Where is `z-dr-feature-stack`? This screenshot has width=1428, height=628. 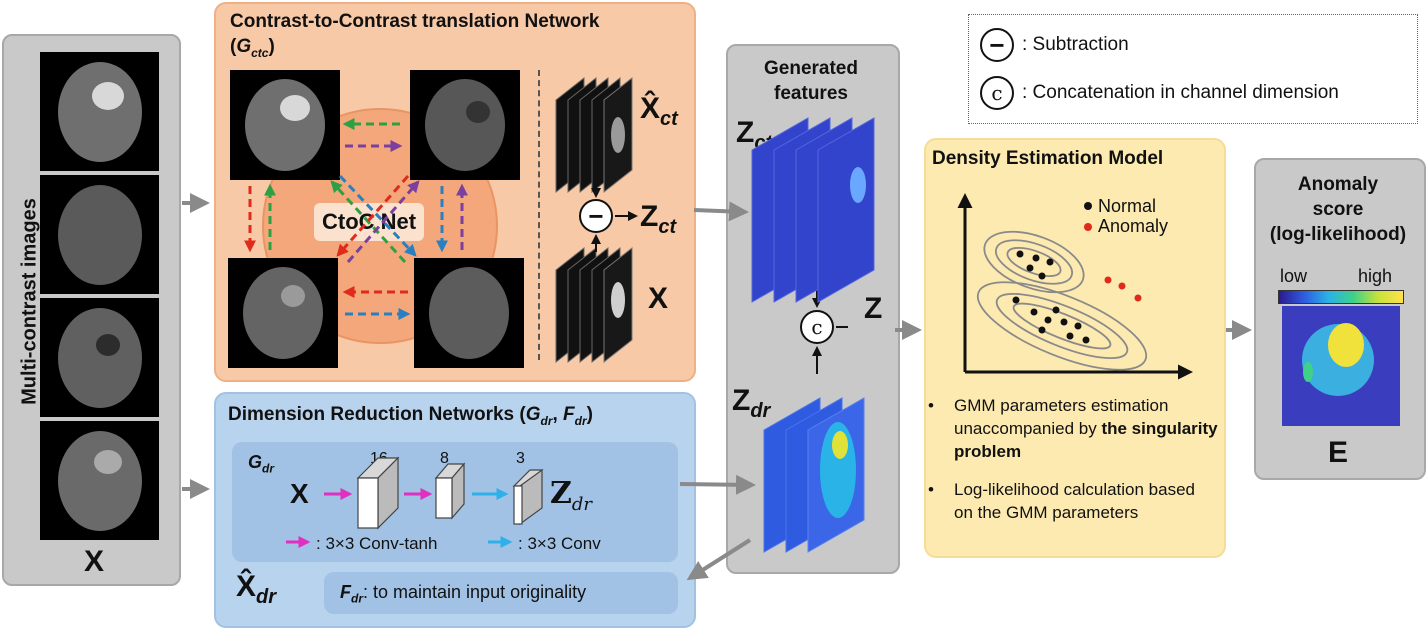 z-dr-feature-stack is located at coordinates (814, 475).